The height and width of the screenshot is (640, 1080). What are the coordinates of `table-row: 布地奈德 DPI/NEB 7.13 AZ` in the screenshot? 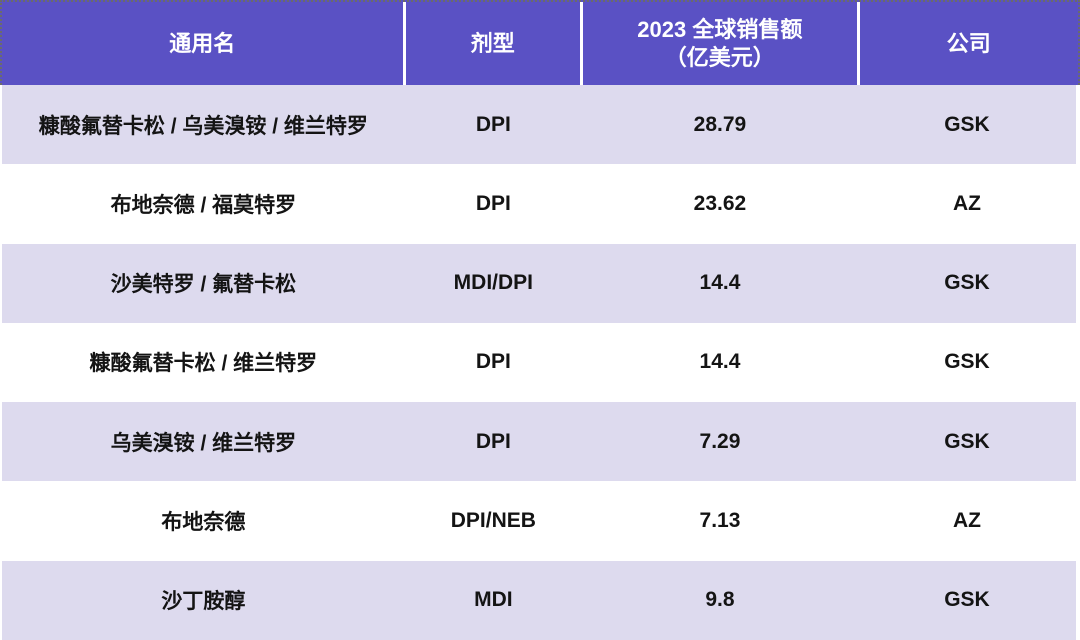 It's located at (539, 521).